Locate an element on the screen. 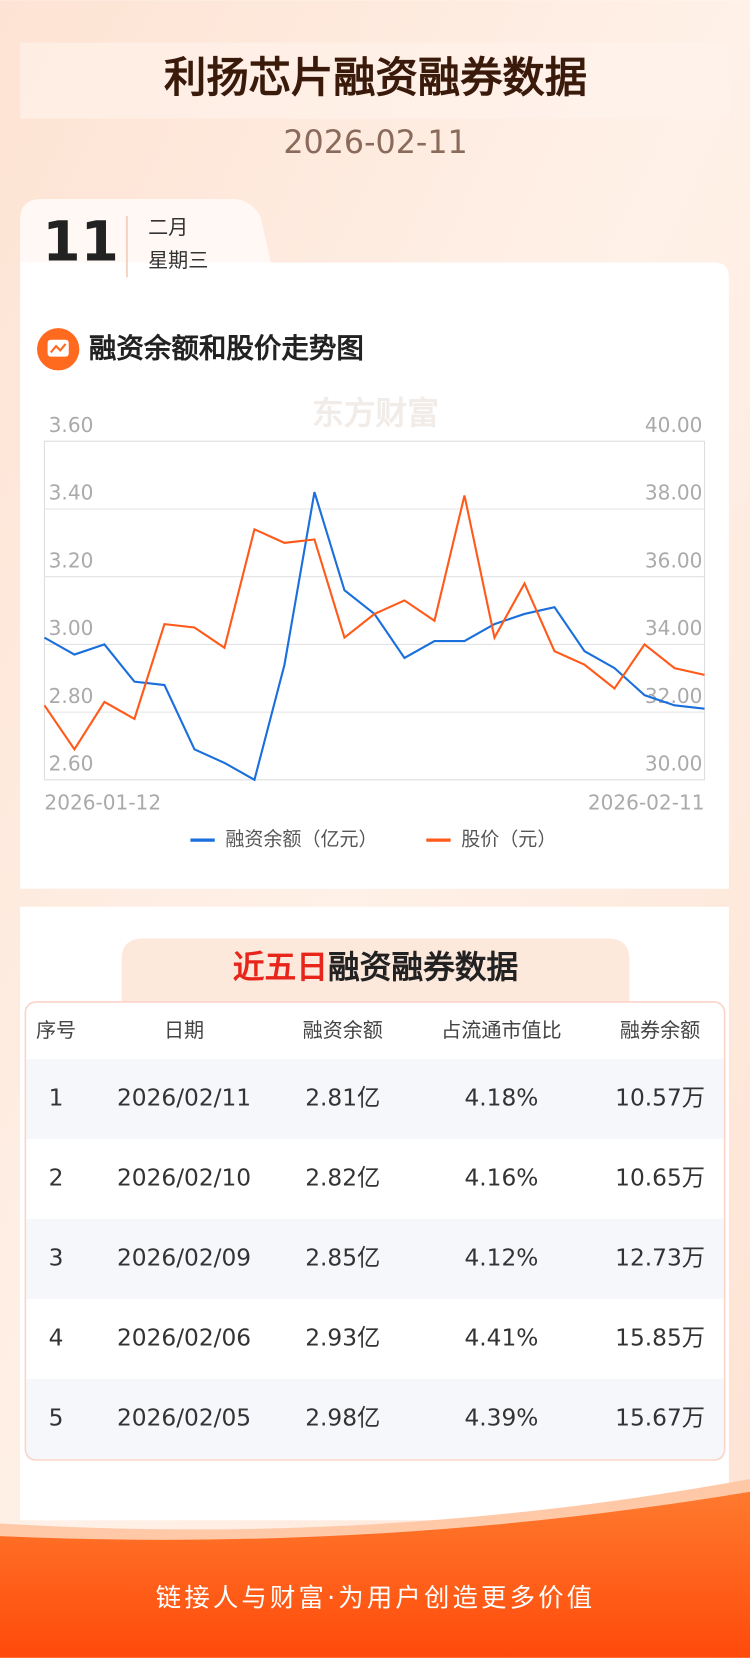 The image size is (750, 1658). legend: 融资余额（亿元） 股价（元） is located at coordinates (373, 840).